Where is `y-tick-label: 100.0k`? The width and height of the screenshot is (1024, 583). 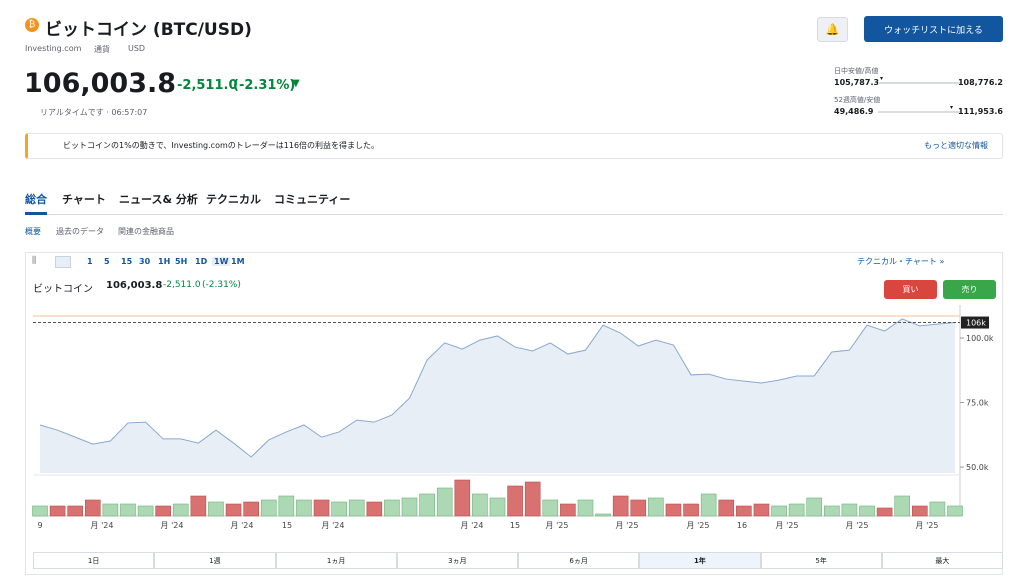 y-tick-label: 100.0k is located at coordinates (980, 338).